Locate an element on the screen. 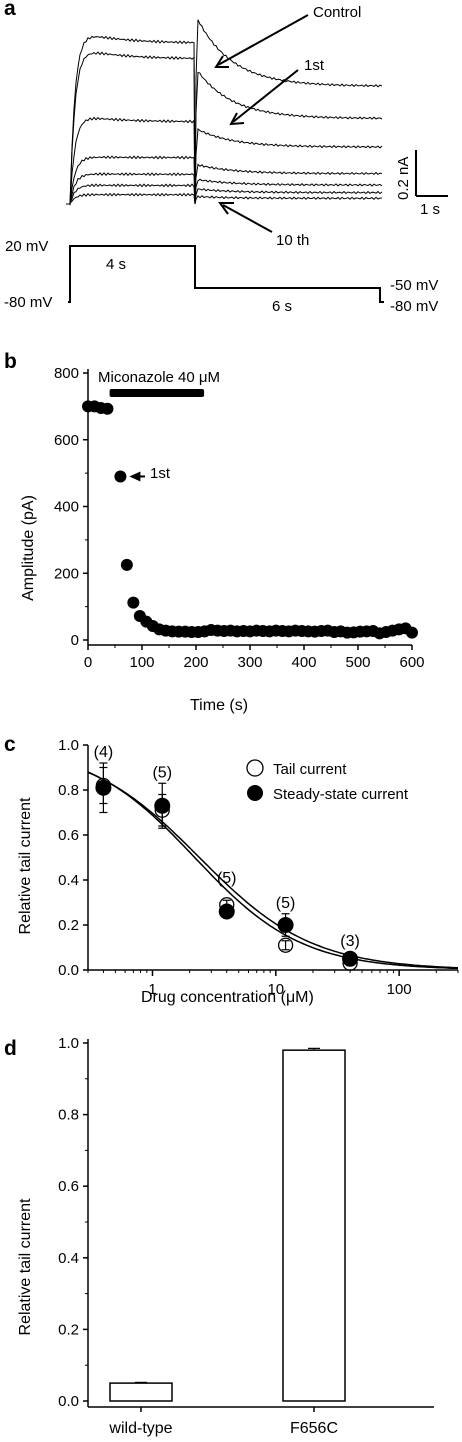 The height and width of the screenshot is (1442, 462). d-ytick-label: 1.0 is located at coordinates (68, 1043).